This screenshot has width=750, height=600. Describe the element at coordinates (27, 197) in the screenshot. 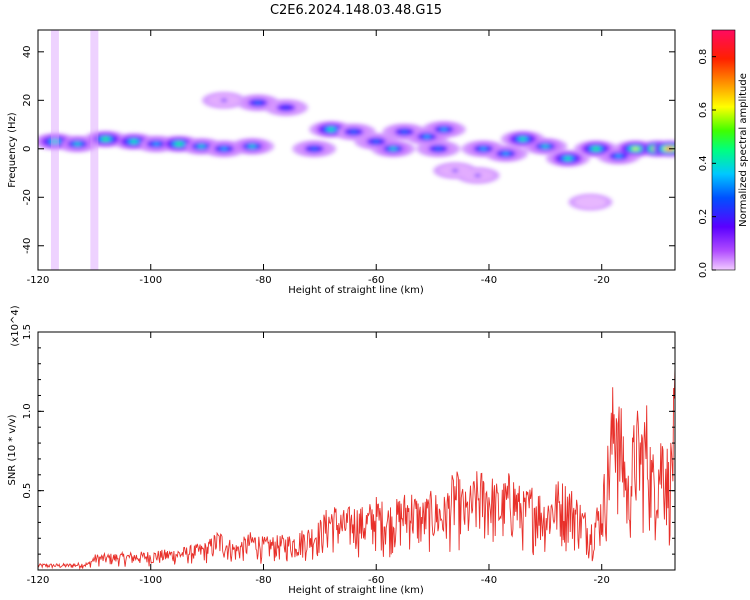

I see `y-tick-label: -20` at that location.